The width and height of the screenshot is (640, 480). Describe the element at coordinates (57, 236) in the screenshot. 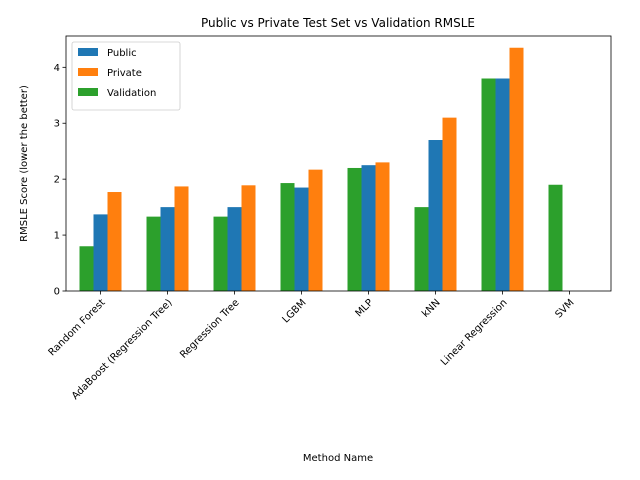

I see `y-tick-label: 1` at that location.